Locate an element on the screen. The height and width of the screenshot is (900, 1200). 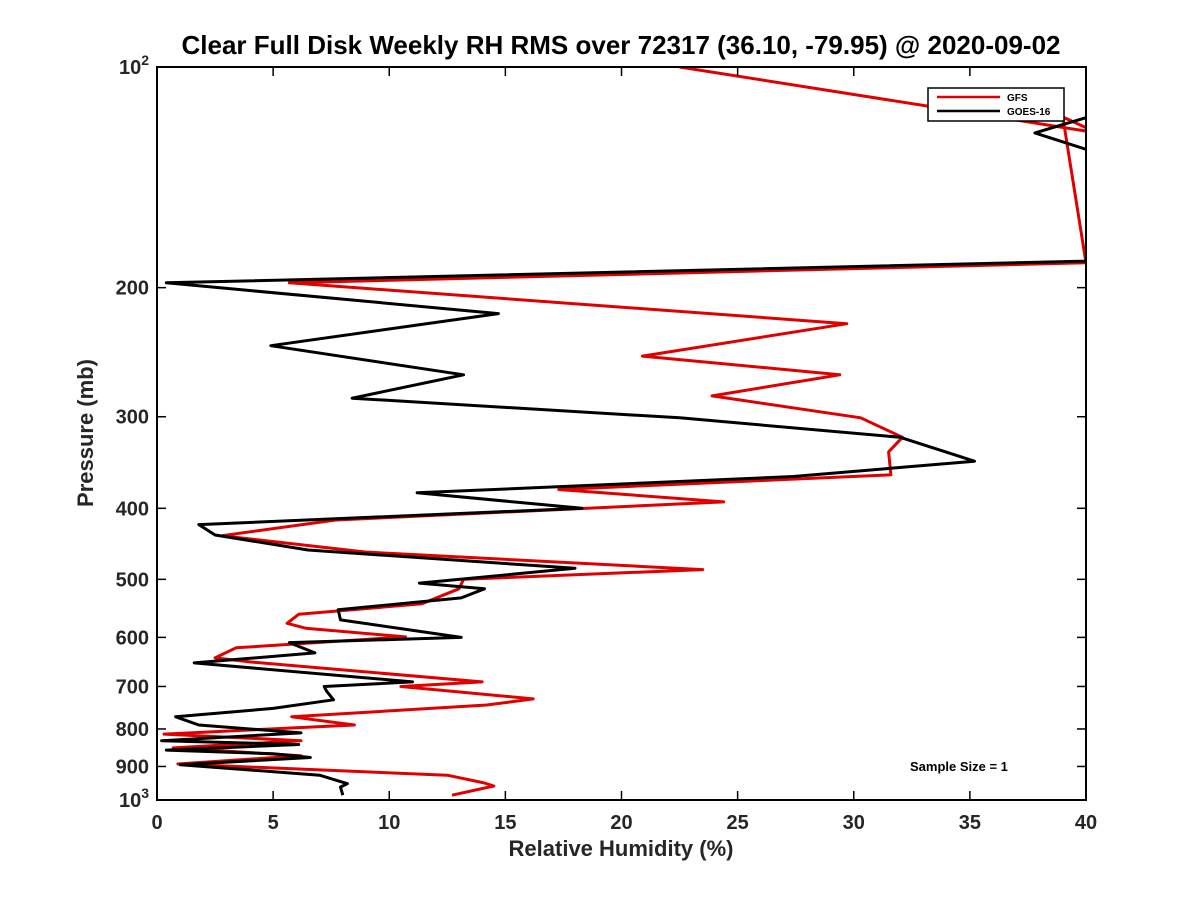
legend: GFS GOES-16 is located at coordinates (996, 104).